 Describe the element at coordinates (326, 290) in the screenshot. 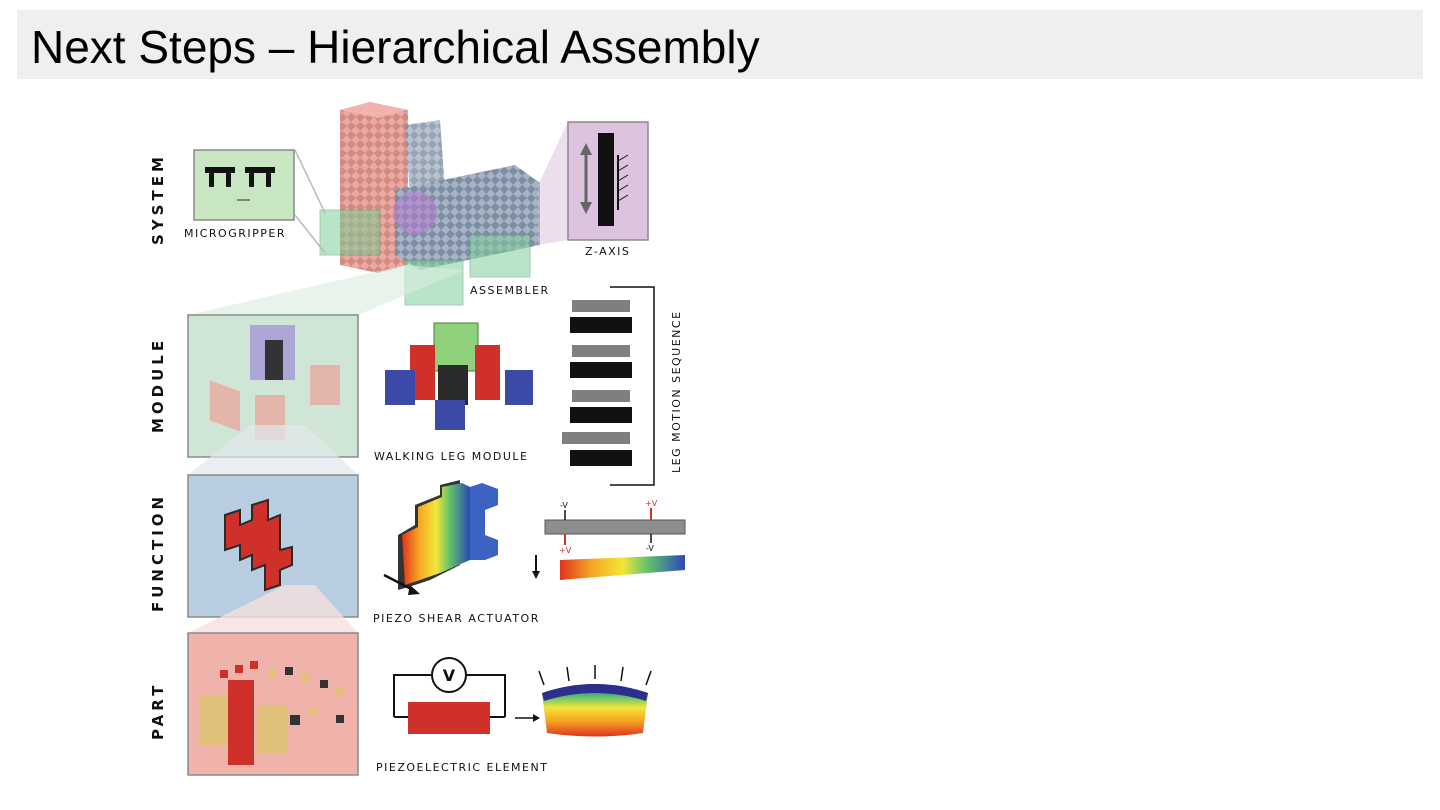

I see `zoom-wedge-module` at that location.